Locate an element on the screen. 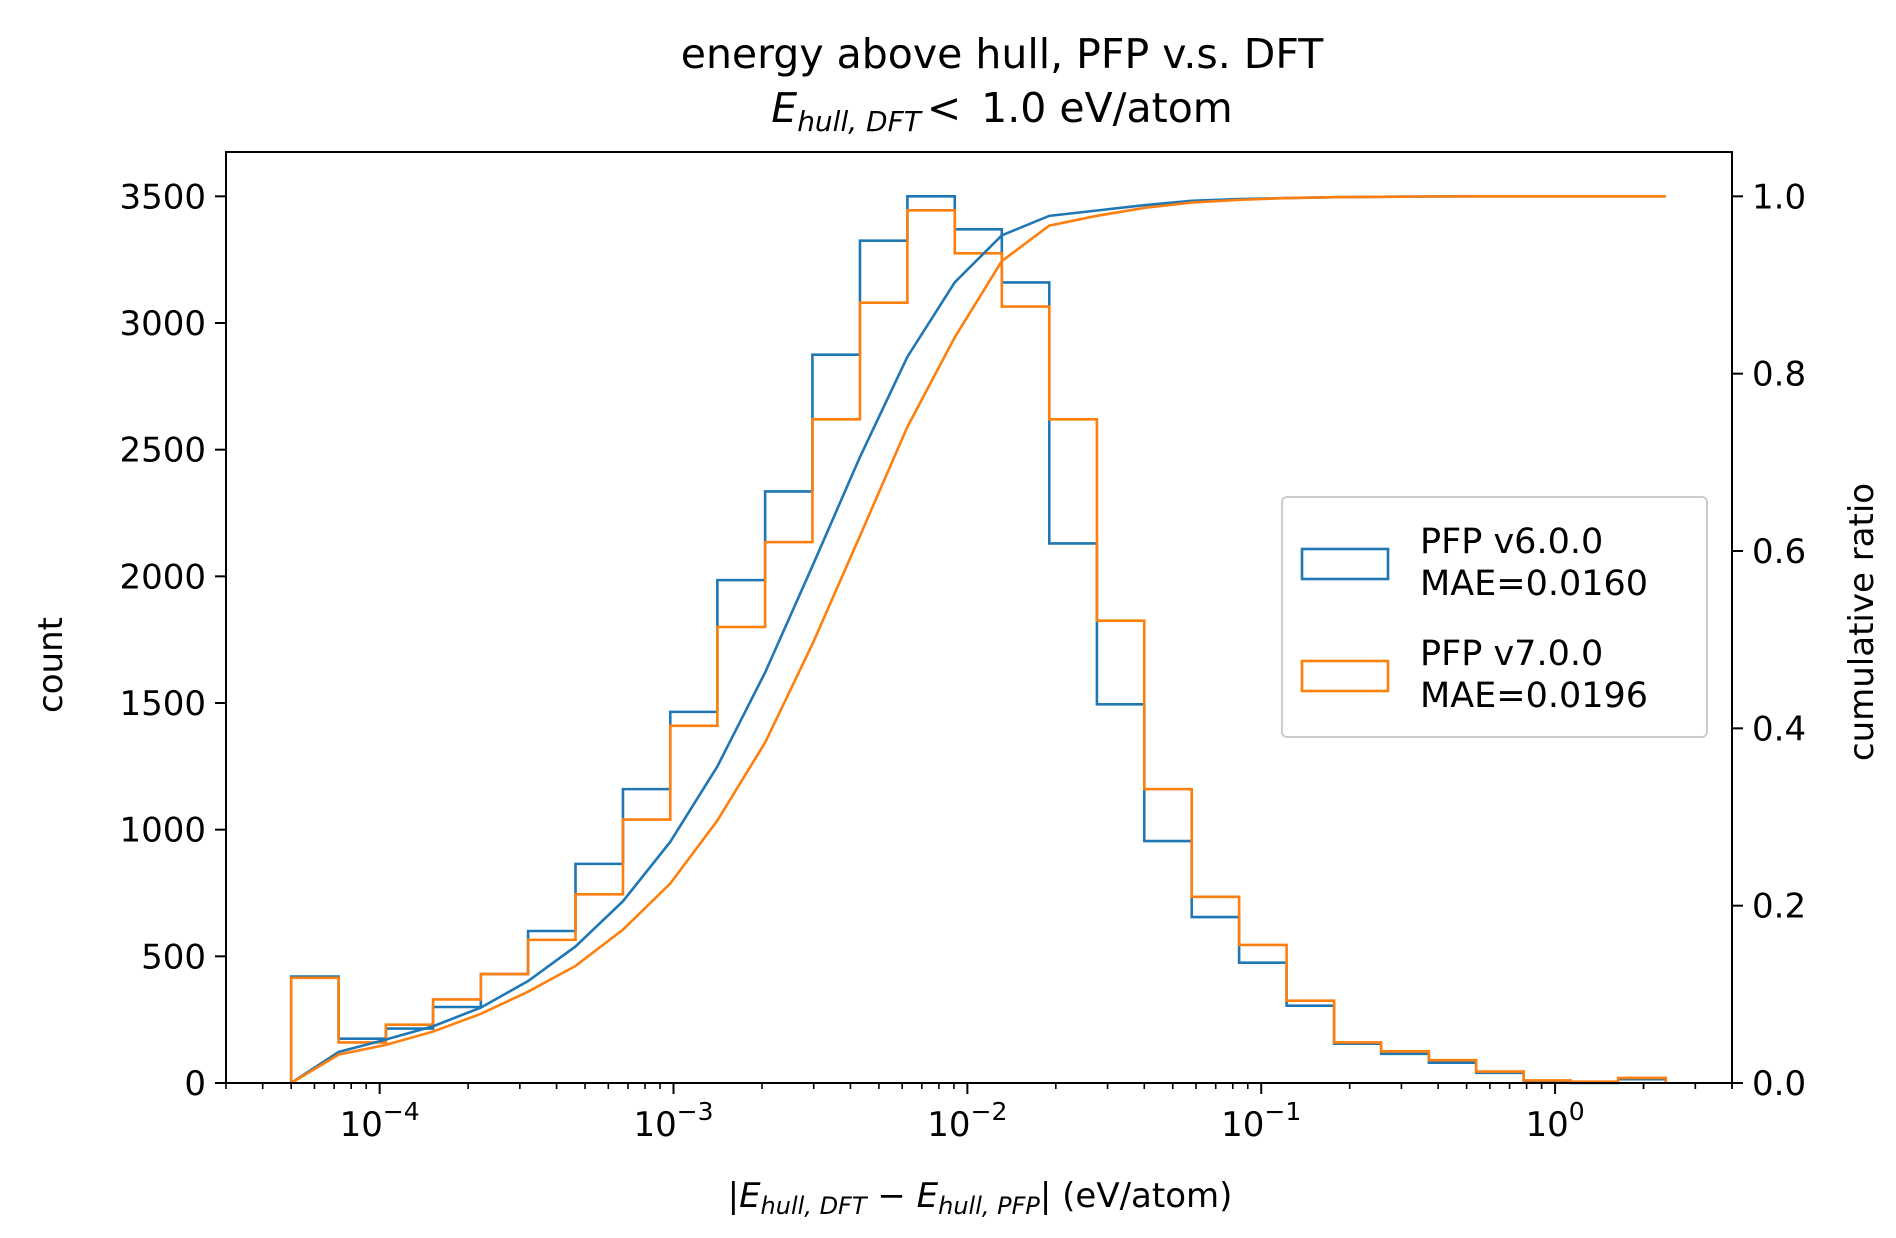 This screenshot has width=1896, height=1238. y-tick-label: 500 is located at coordinates (173, 957).